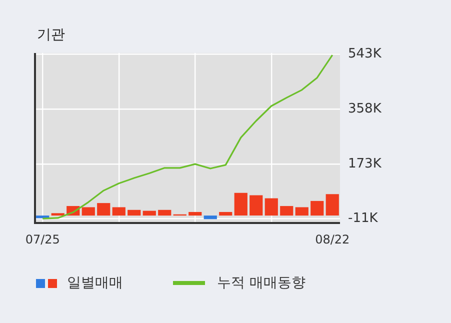 Image resolution: width=451 pixels, height=323 pixels. What do you see at coordinates (42, 239) in the screenshot?
I see `x-tick-label: 07/25` at bounding box center [42, 239].